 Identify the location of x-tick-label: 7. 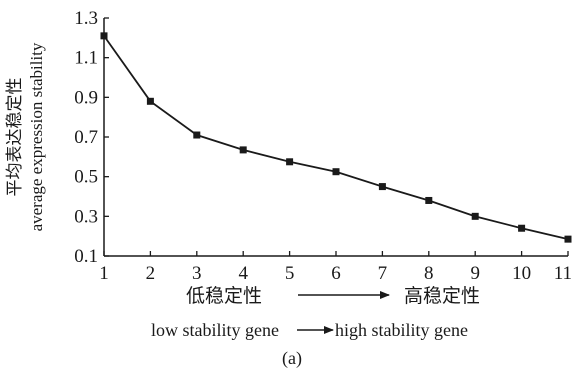
(383, 273).